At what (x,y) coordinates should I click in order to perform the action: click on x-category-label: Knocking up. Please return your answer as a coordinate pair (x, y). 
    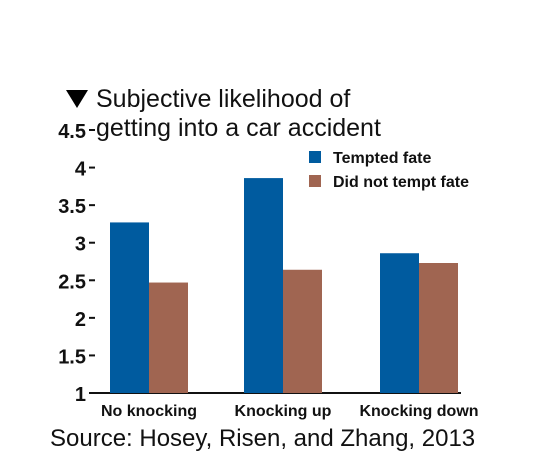
    Looking at the image, I should click on (283, 411).